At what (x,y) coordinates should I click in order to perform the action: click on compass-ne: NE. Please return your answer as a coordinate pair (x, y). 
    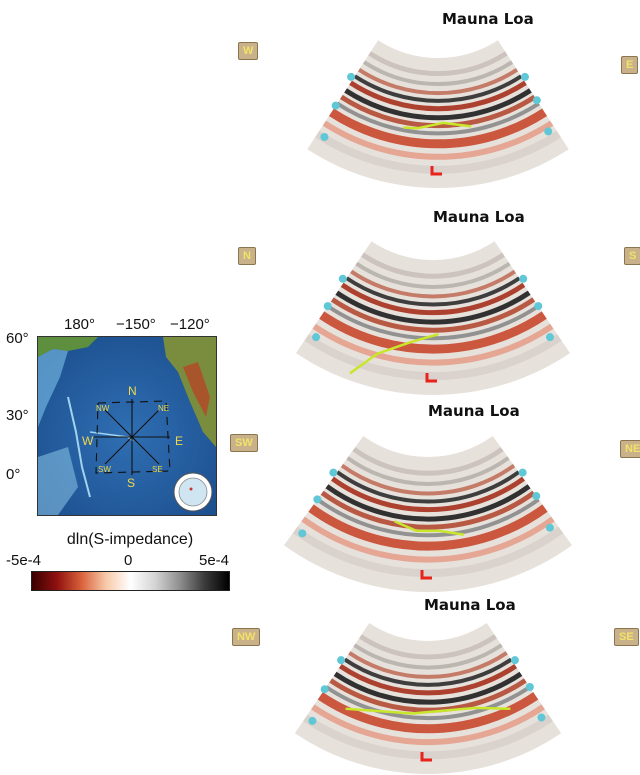
    Looking at the image, I should click on (163, 408).